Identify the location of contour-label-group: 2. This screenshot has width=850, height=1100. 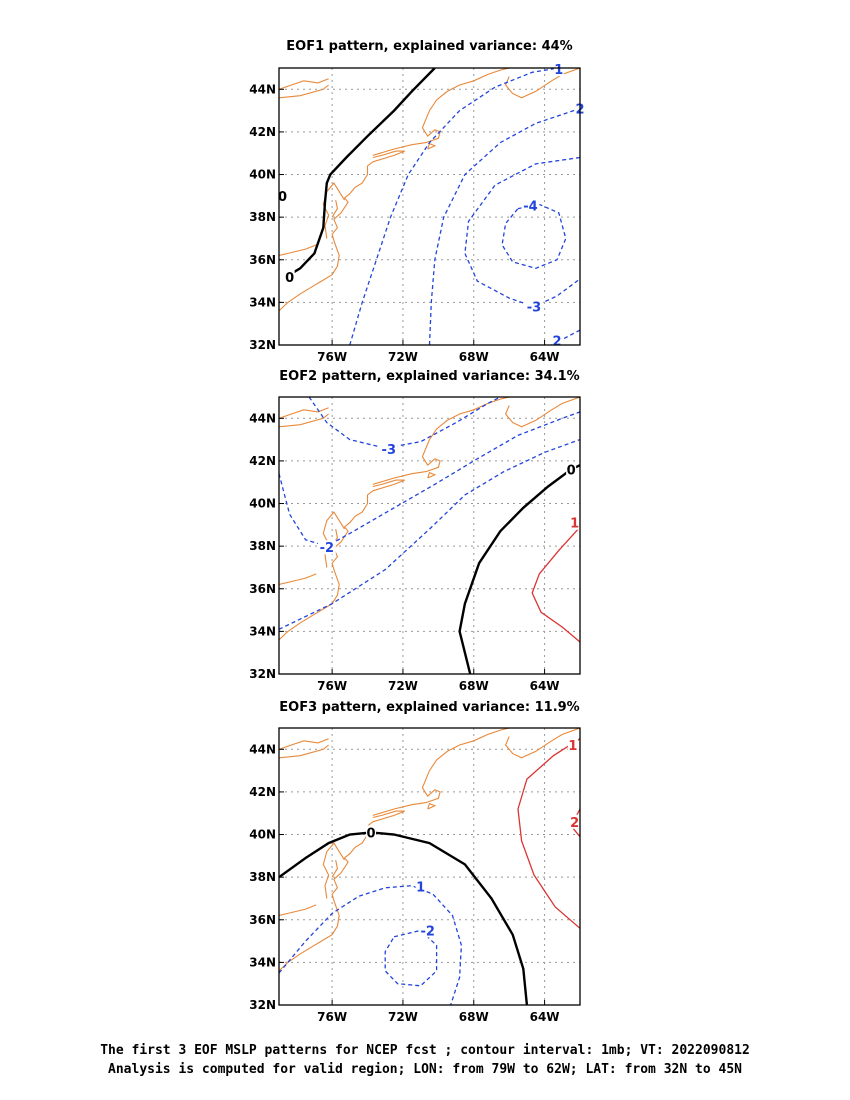
(556, 341).